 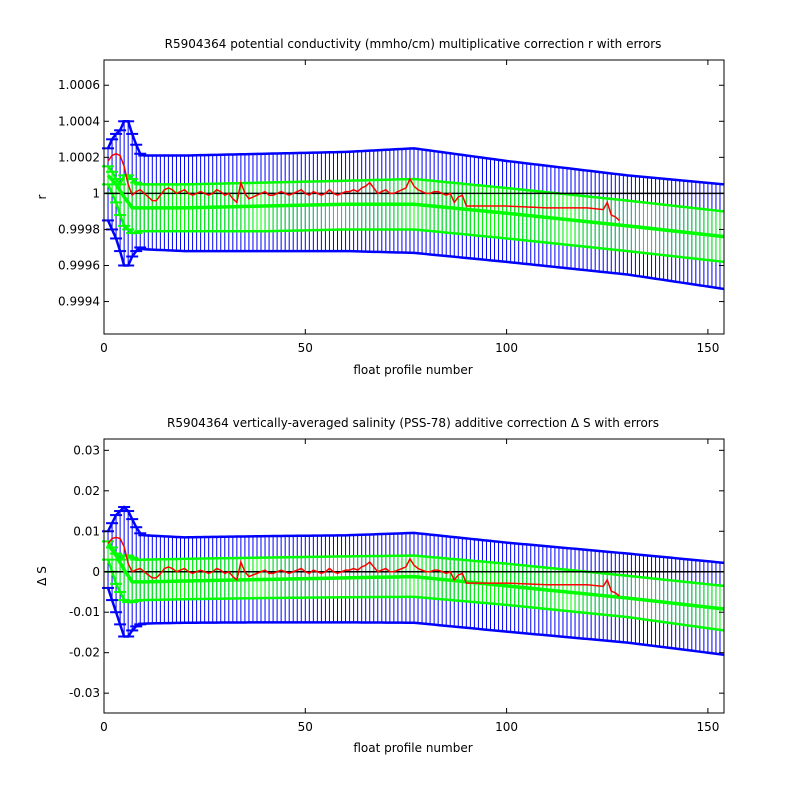 I want to click on chart-r-y-tick-label: 0.9998, so click(x=79, y=229).